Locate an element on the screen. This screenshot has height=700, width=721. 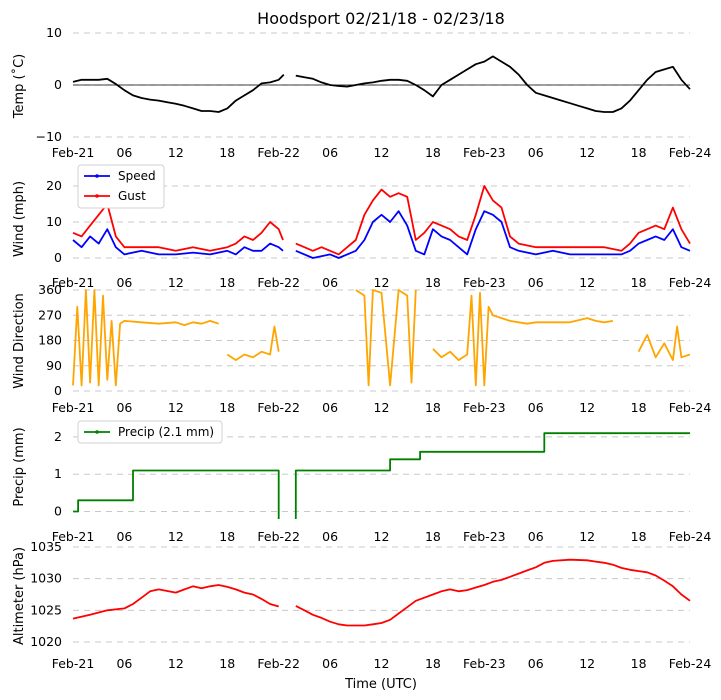
wind-ytick-label: 10 is located at coordinates (54, 221).